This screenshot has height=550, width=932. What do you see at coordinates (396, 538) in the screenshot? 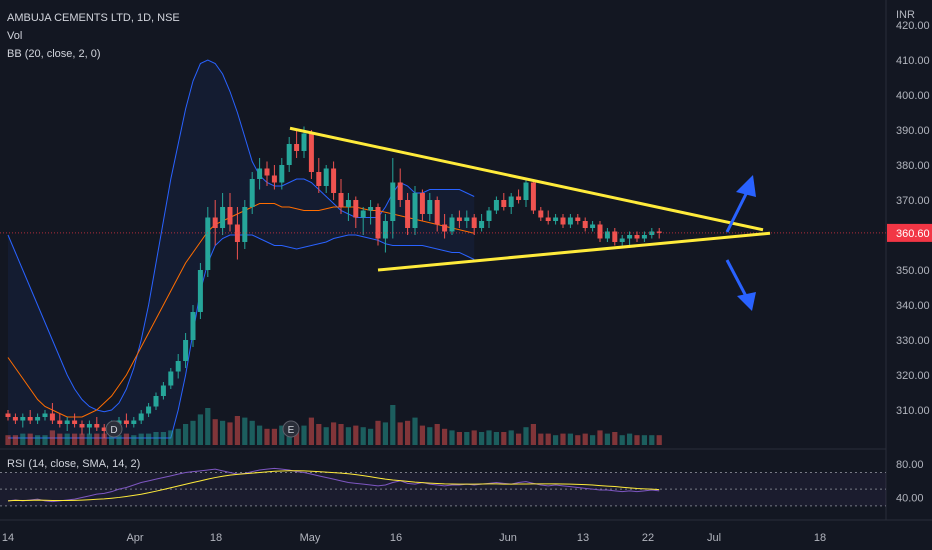
I see `x-tick-label: 16` at bounding box center [396, 538].